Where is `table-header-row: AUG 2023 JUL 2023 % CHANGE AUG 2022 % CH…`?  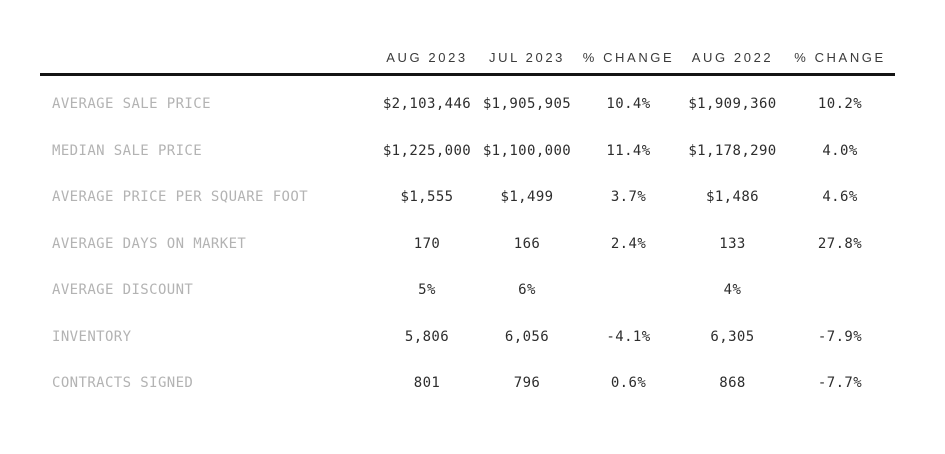
table-header-row: AUG 2023 JUL 2023 % CHANGE AUG 2022 % CH… is located at coordinates (467, 57).